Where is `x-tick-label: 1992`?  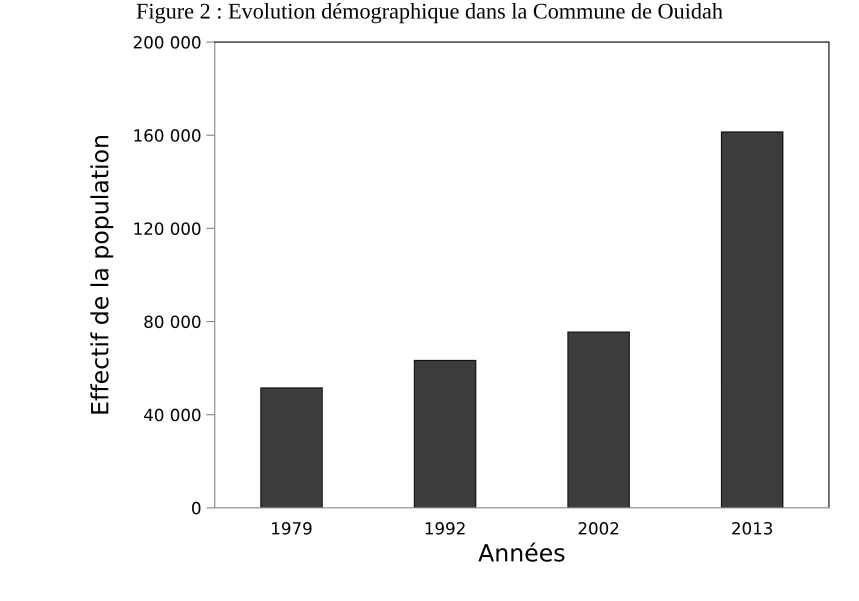 x-tick-label: 1992 is located at coordinates (445, 528).